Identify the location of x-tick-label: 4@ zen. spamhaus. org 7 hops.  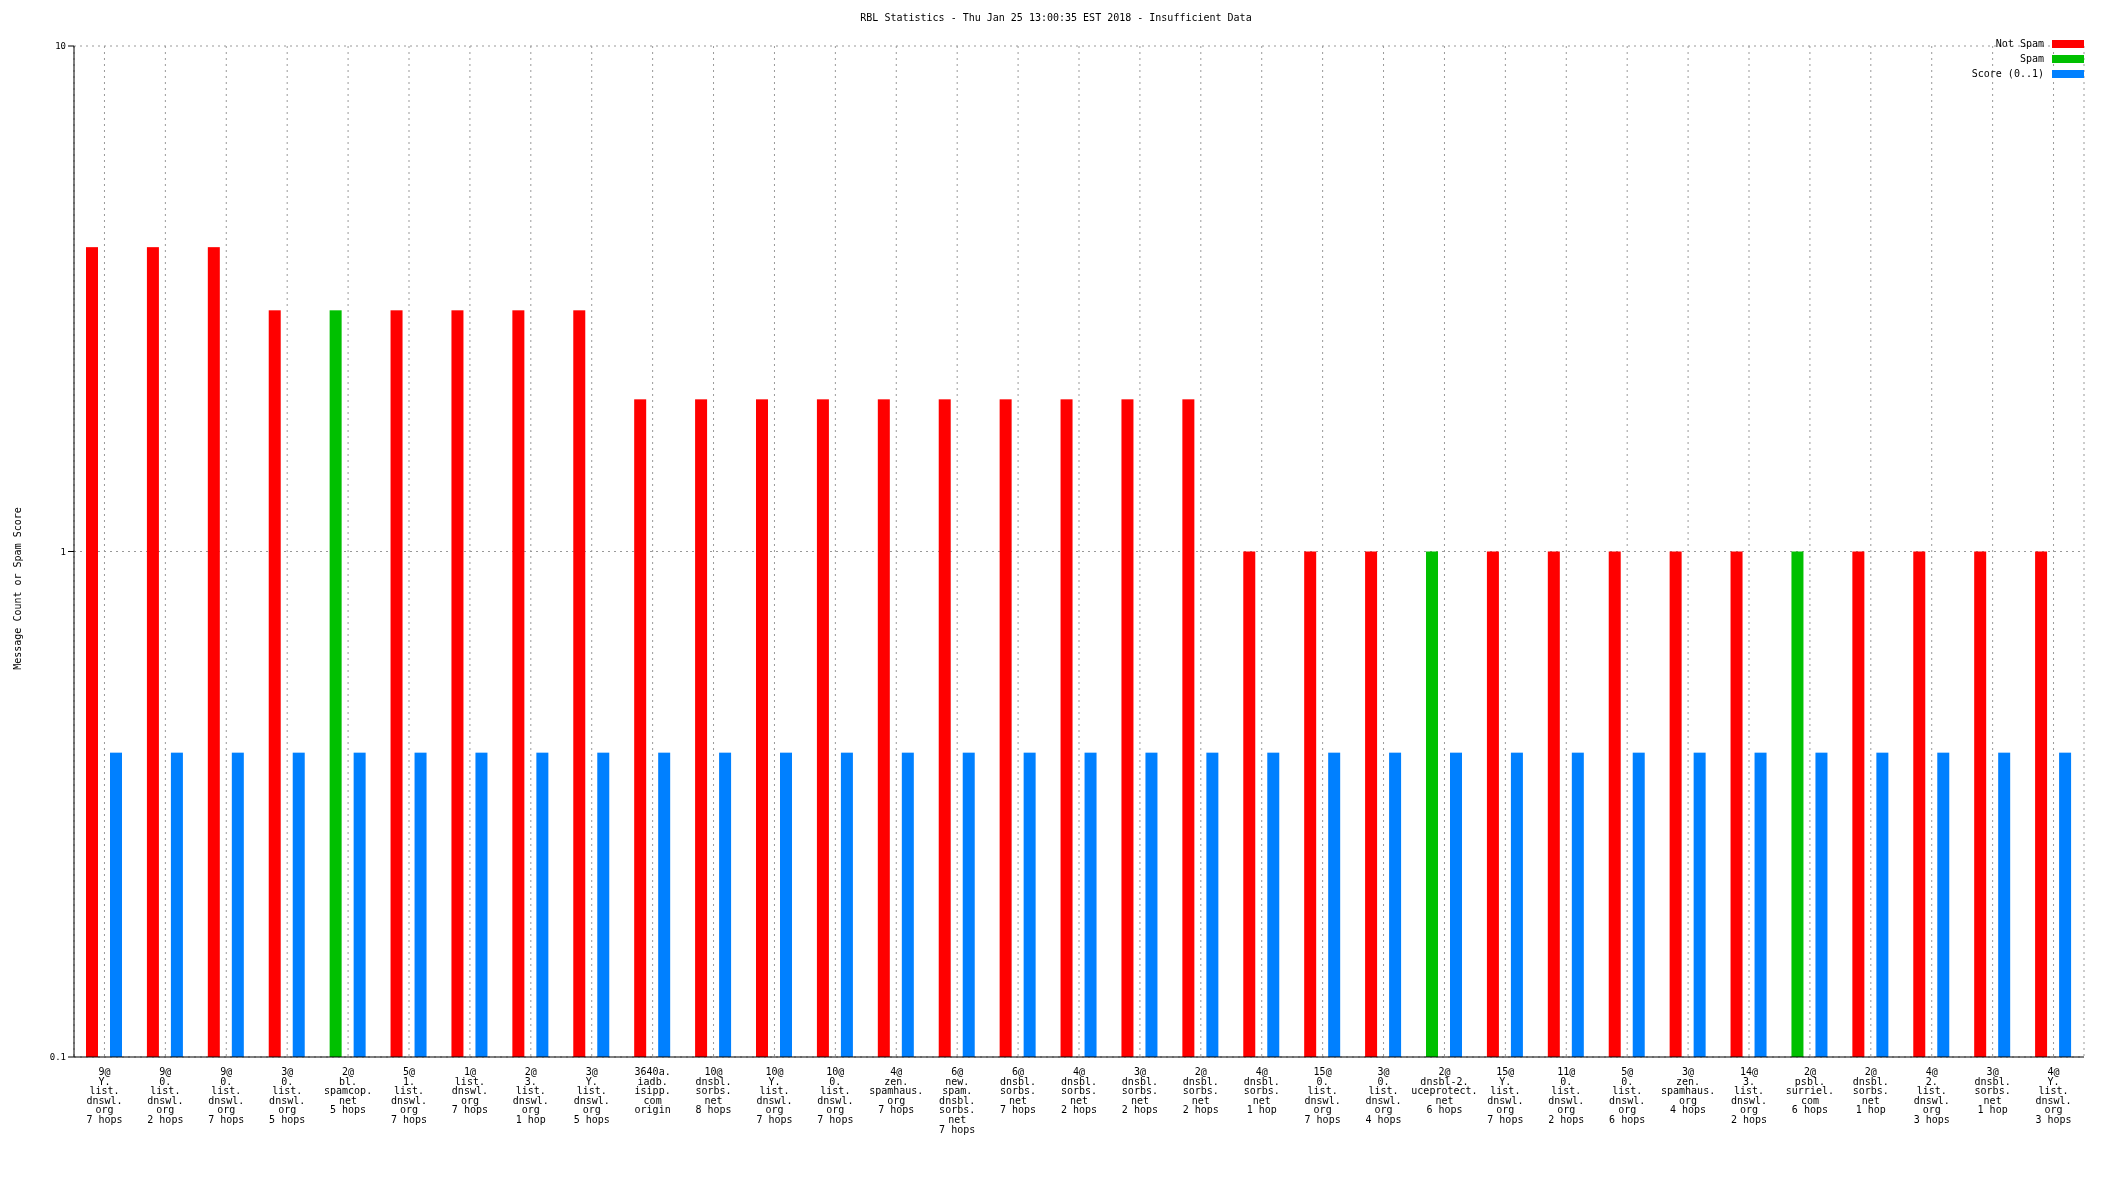
(896, 1091).